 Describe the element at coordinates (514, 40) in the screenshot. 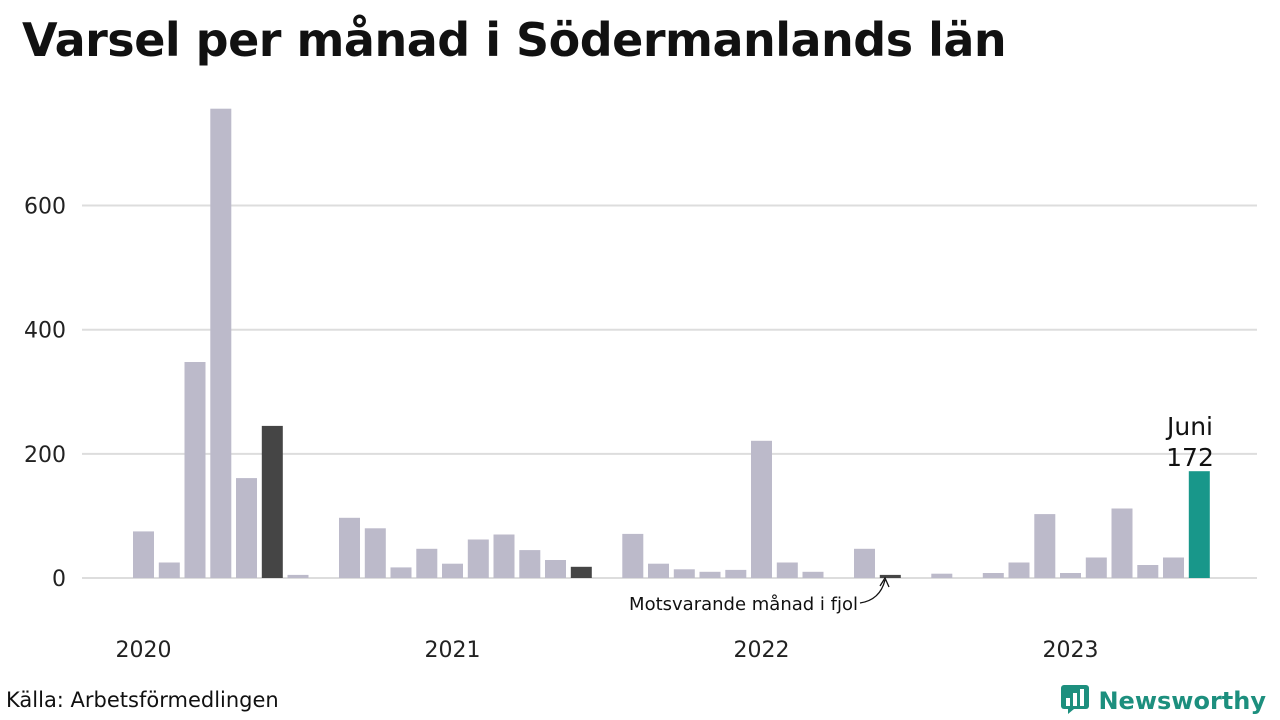

I see `chart-title: Varsel per månad i Södermanlands län` at that location.